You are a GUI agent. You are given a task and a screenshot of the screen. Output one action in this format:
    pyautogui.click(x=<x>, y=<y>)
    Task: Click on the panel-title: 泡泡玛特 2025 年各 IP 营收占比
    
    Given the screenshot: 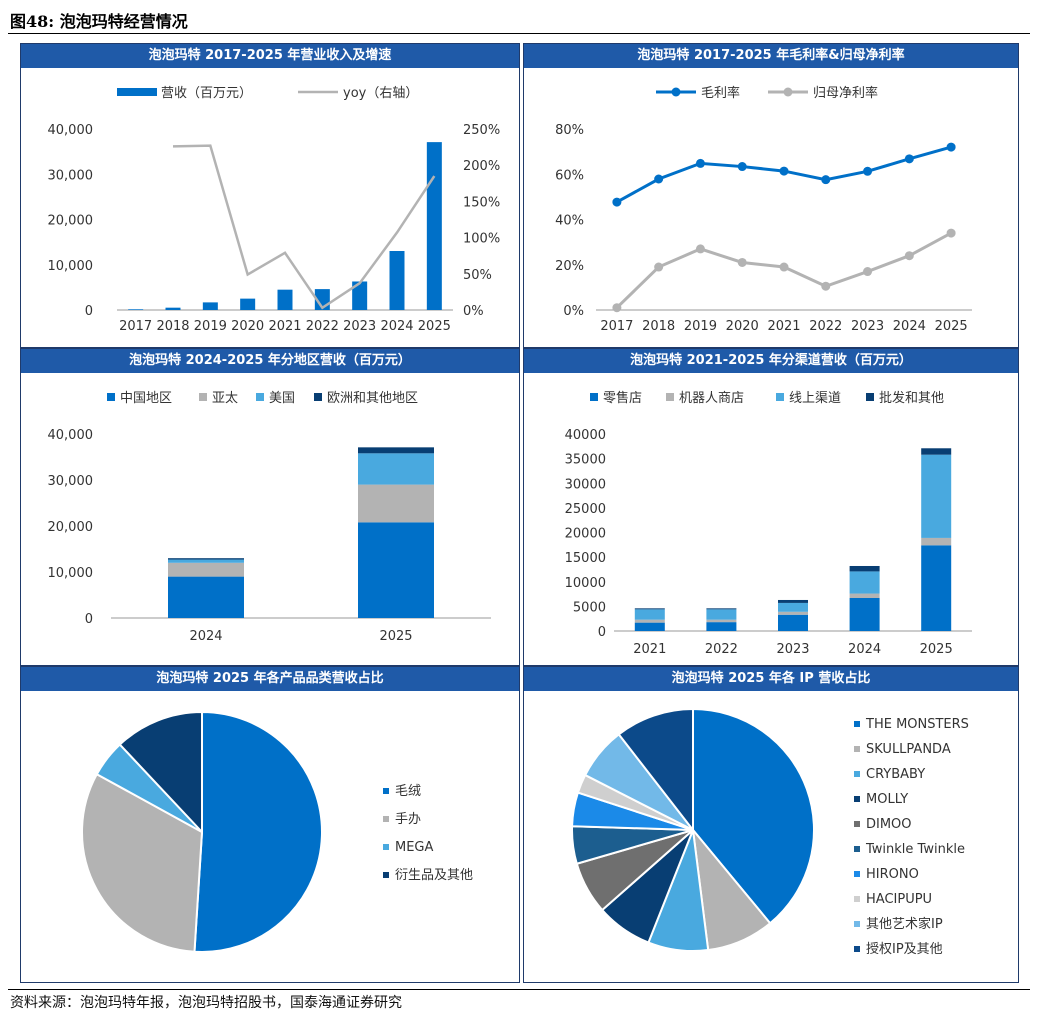 What is the action you would take?
    pyautogui.click(x=771, y=679)
    